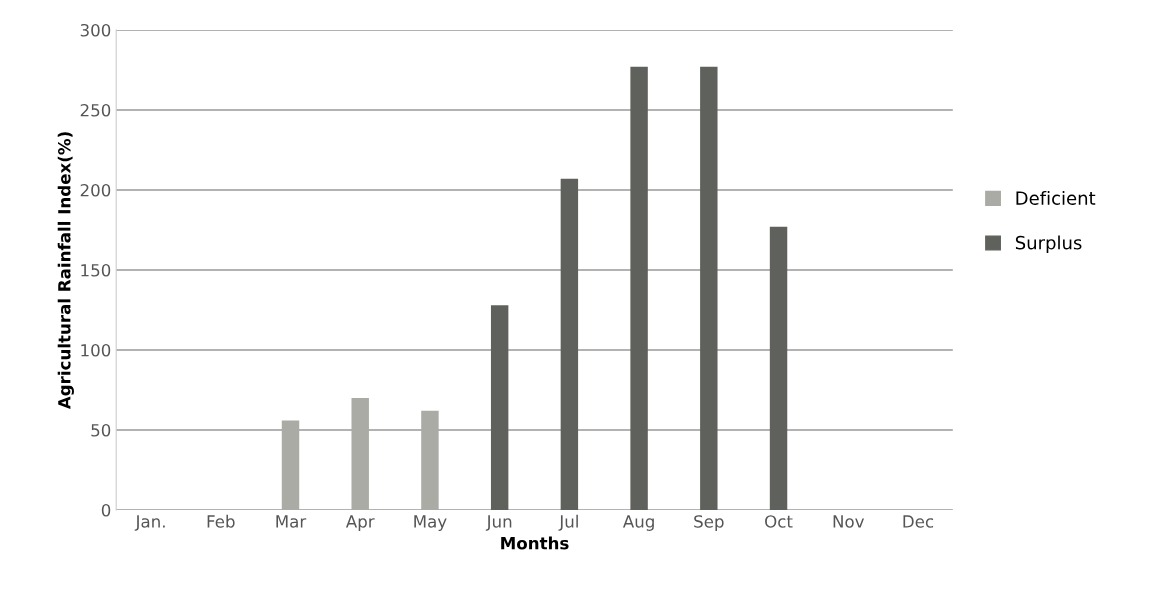 Image resolution: width=1162 pixels, height=600 pixels. I want to click on x-tick-label: Aug, so click(638, 523).